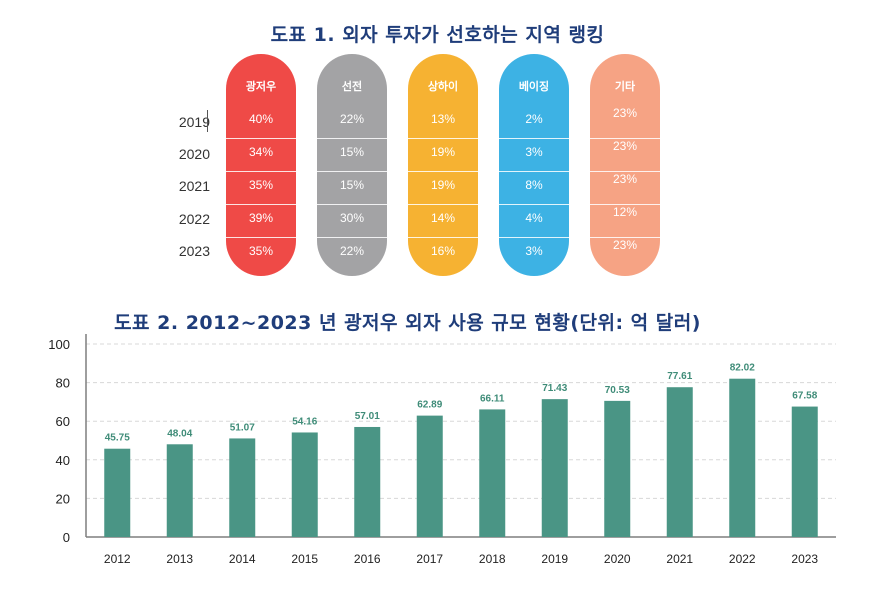 This screenshot has height=607, width=875. I want to click on data-label: 51.07, so click(242, 427).